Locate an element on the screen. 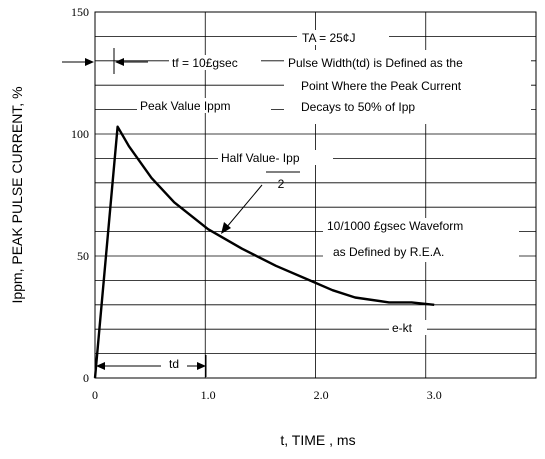  half-value-label-bg is located at coordinates (275, 157).